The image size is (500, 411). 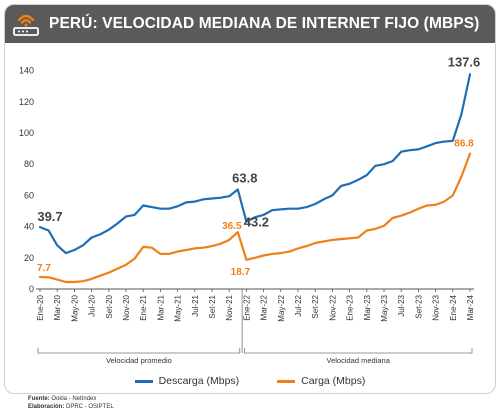 What do you see at coordinates (40, 307) in the screenshot?
I see `x-tick-label: Ene-20` at bounding box center [40, 307].